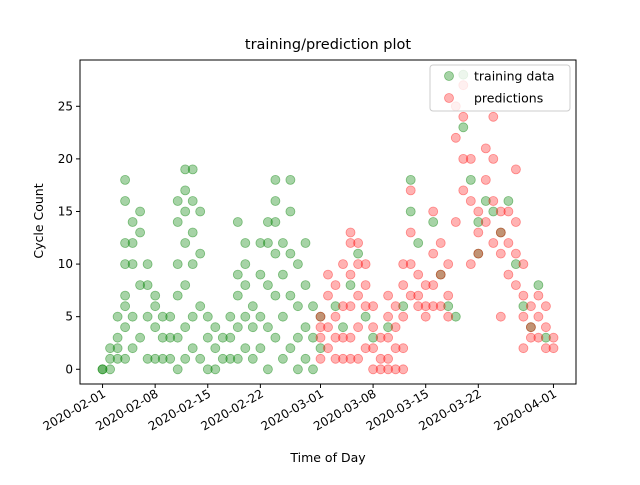 This screenshot has height=485, width=640. I want to click on y-tick-label: 10, so click(65, 264).